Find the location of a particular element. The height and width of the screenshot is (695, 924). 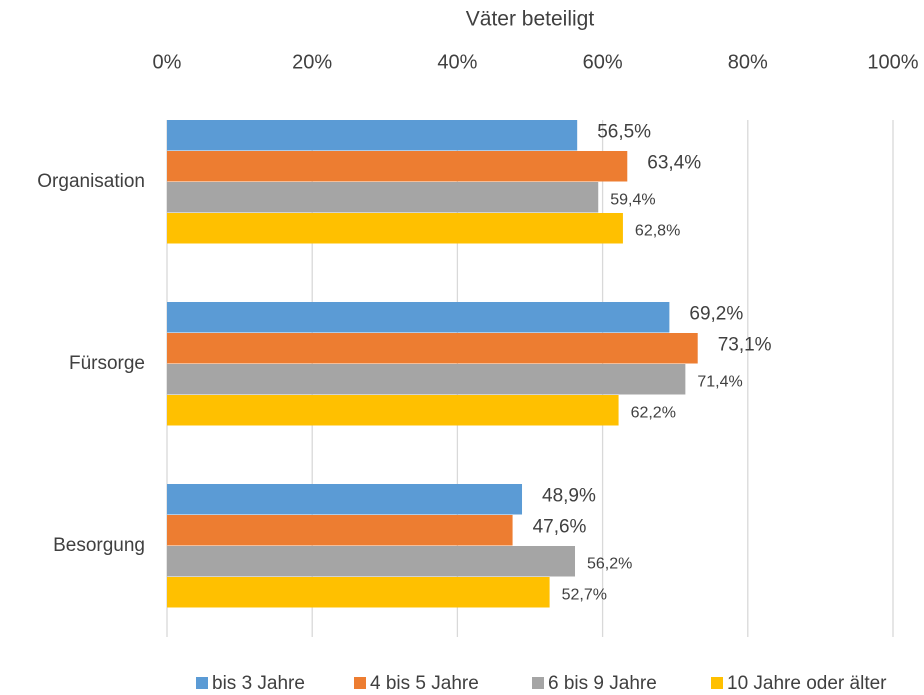

legend-label: 6 bis 9 Jahre is located at coordinates (602, 683).